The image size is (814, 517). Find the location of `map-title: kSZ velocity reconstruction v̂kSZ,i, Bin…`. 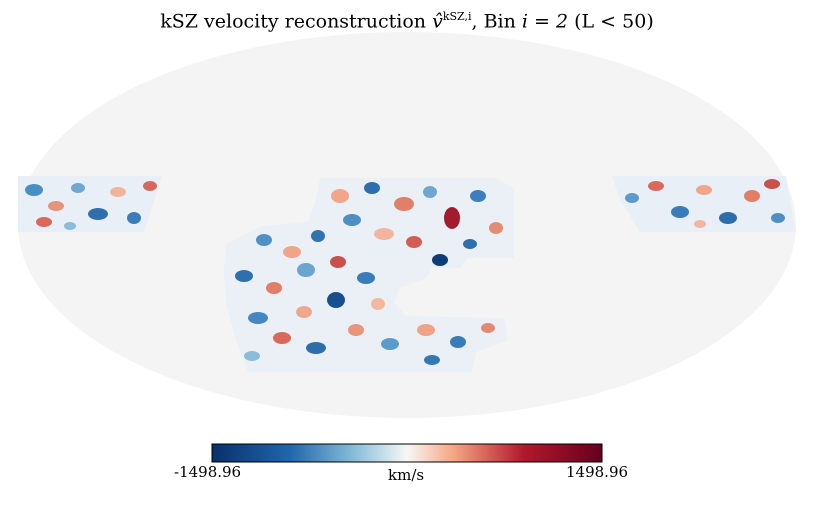

map-title: kSZ velocity reconstruction v̂kSZ,i, Bin… is located at coordinates (407, 19).